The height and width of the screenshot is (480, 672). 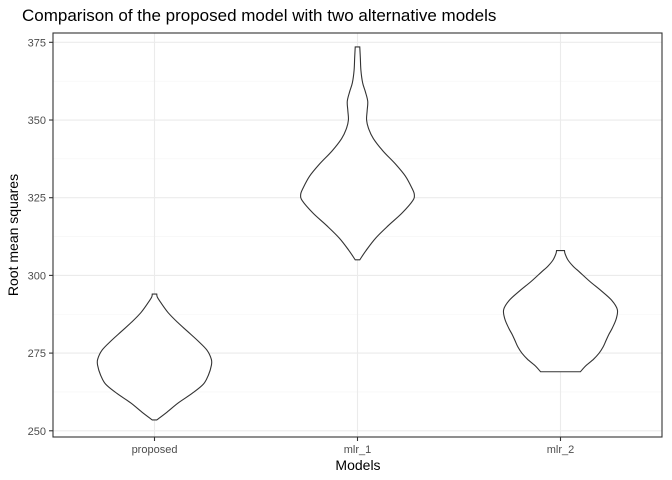 What do you see at coordinates (37, 354) in the screenshot?
I see `y-tick-label: 275` at bounding box center [37, 354].